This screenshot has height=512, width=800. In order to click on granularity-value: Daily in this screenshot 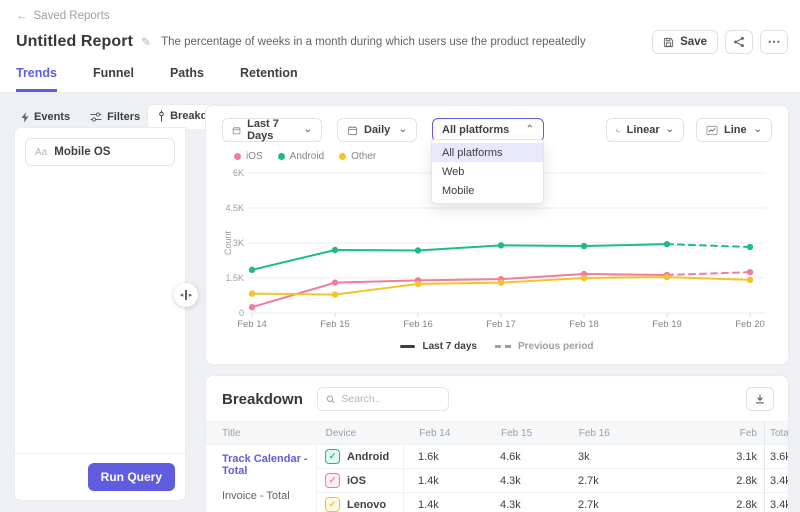, I will do `click(377, 130)`.